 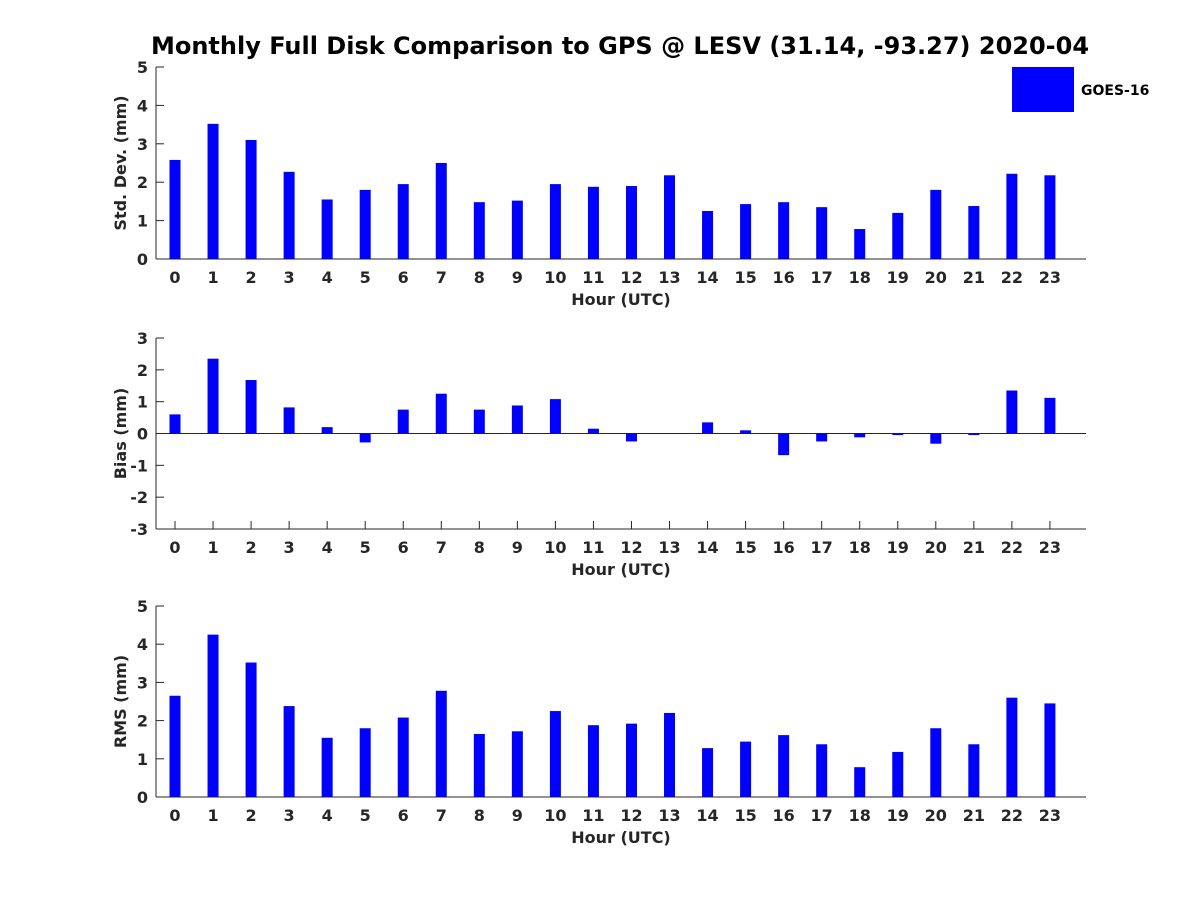 I want to click on y-tick-label: 5, so click(x=142, y=67).